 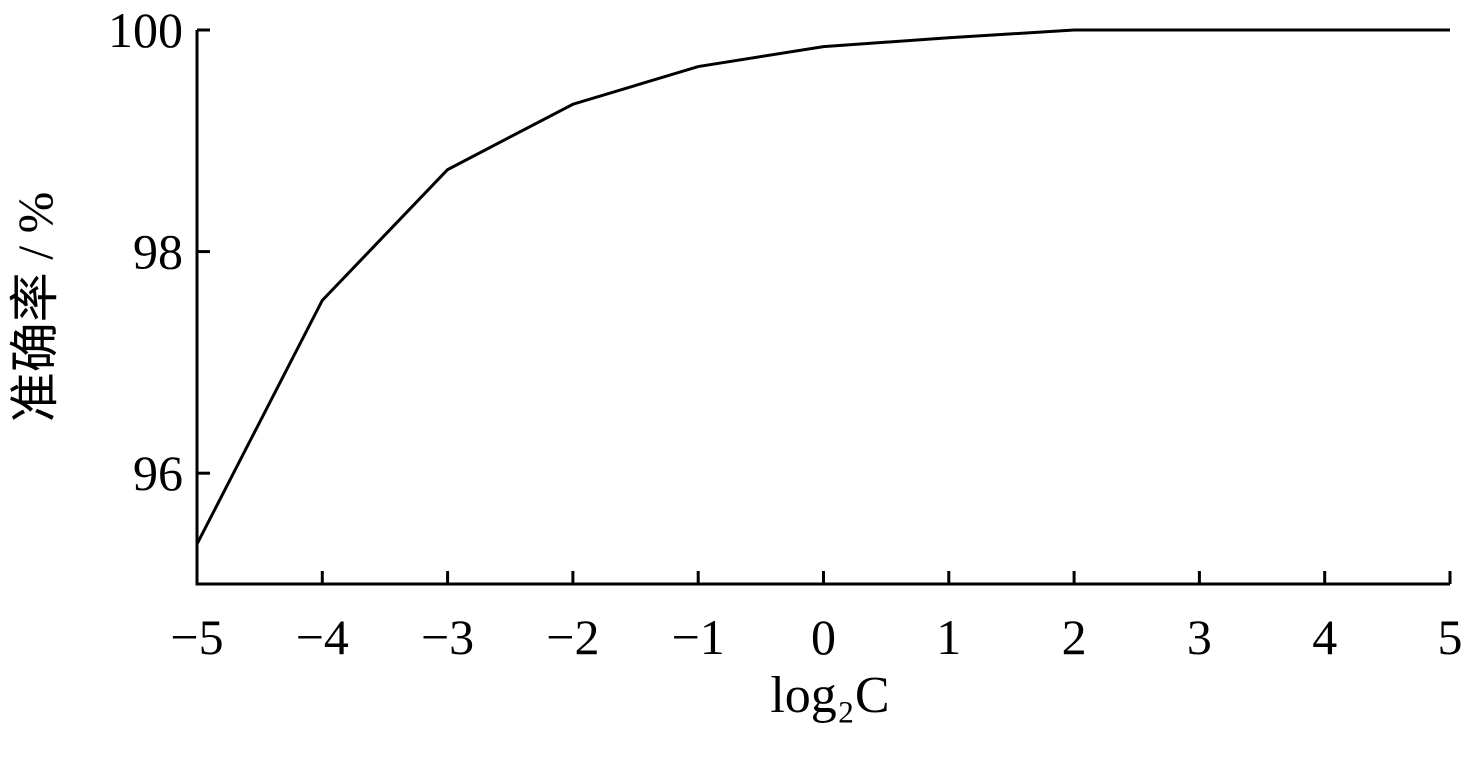 What do you see at coordinates (35, 307) in the screenshot?
I see `y-axis-label: 准确率 / %` at bounding box center [35, 307].